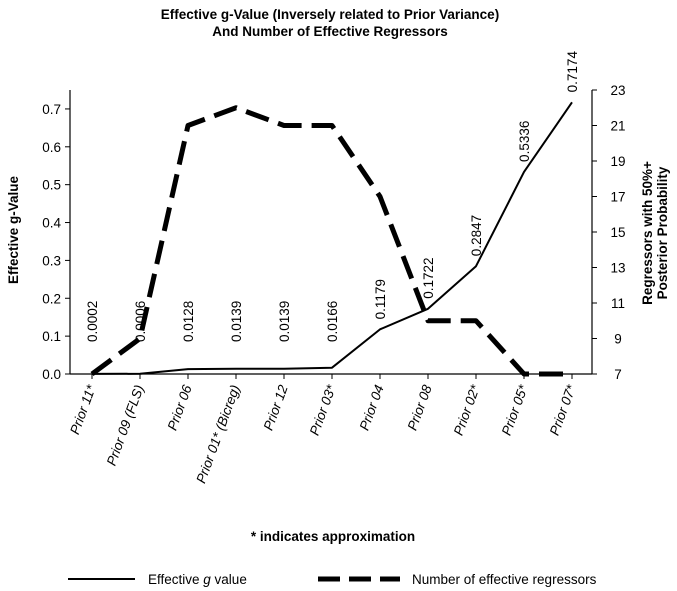 The image size is (677, 591). What do you see at coordinates (51, 260) in the screenshot?
I see `left-tick-label: 0.3` at bounding box center [51, 260].